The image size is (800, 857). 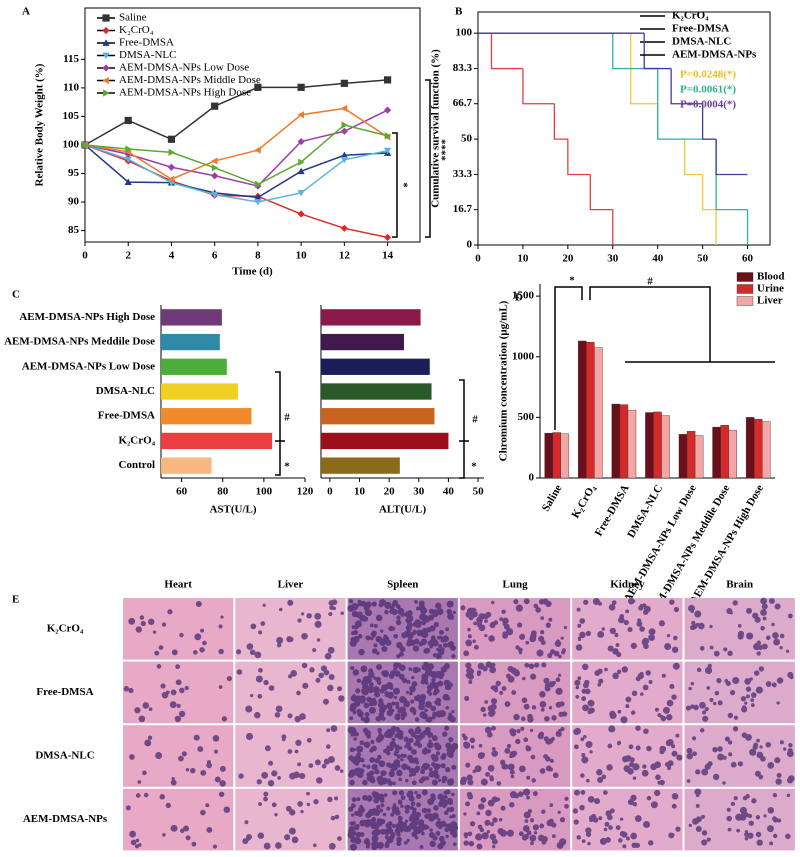 I want to click on y-tick-label: 83.3, so click(x=463, y=68).